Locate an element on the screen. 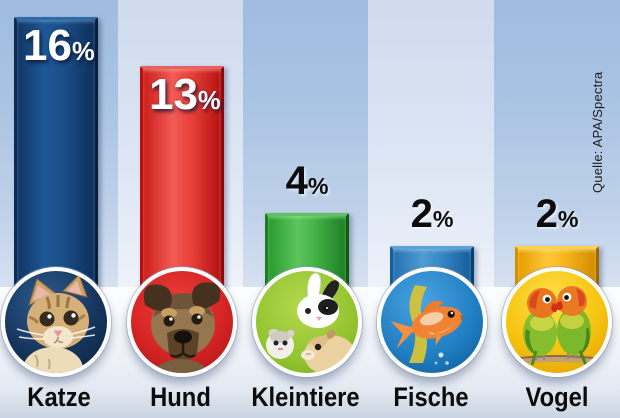  puppy-photo-icon is located at coordinates (182, 327).